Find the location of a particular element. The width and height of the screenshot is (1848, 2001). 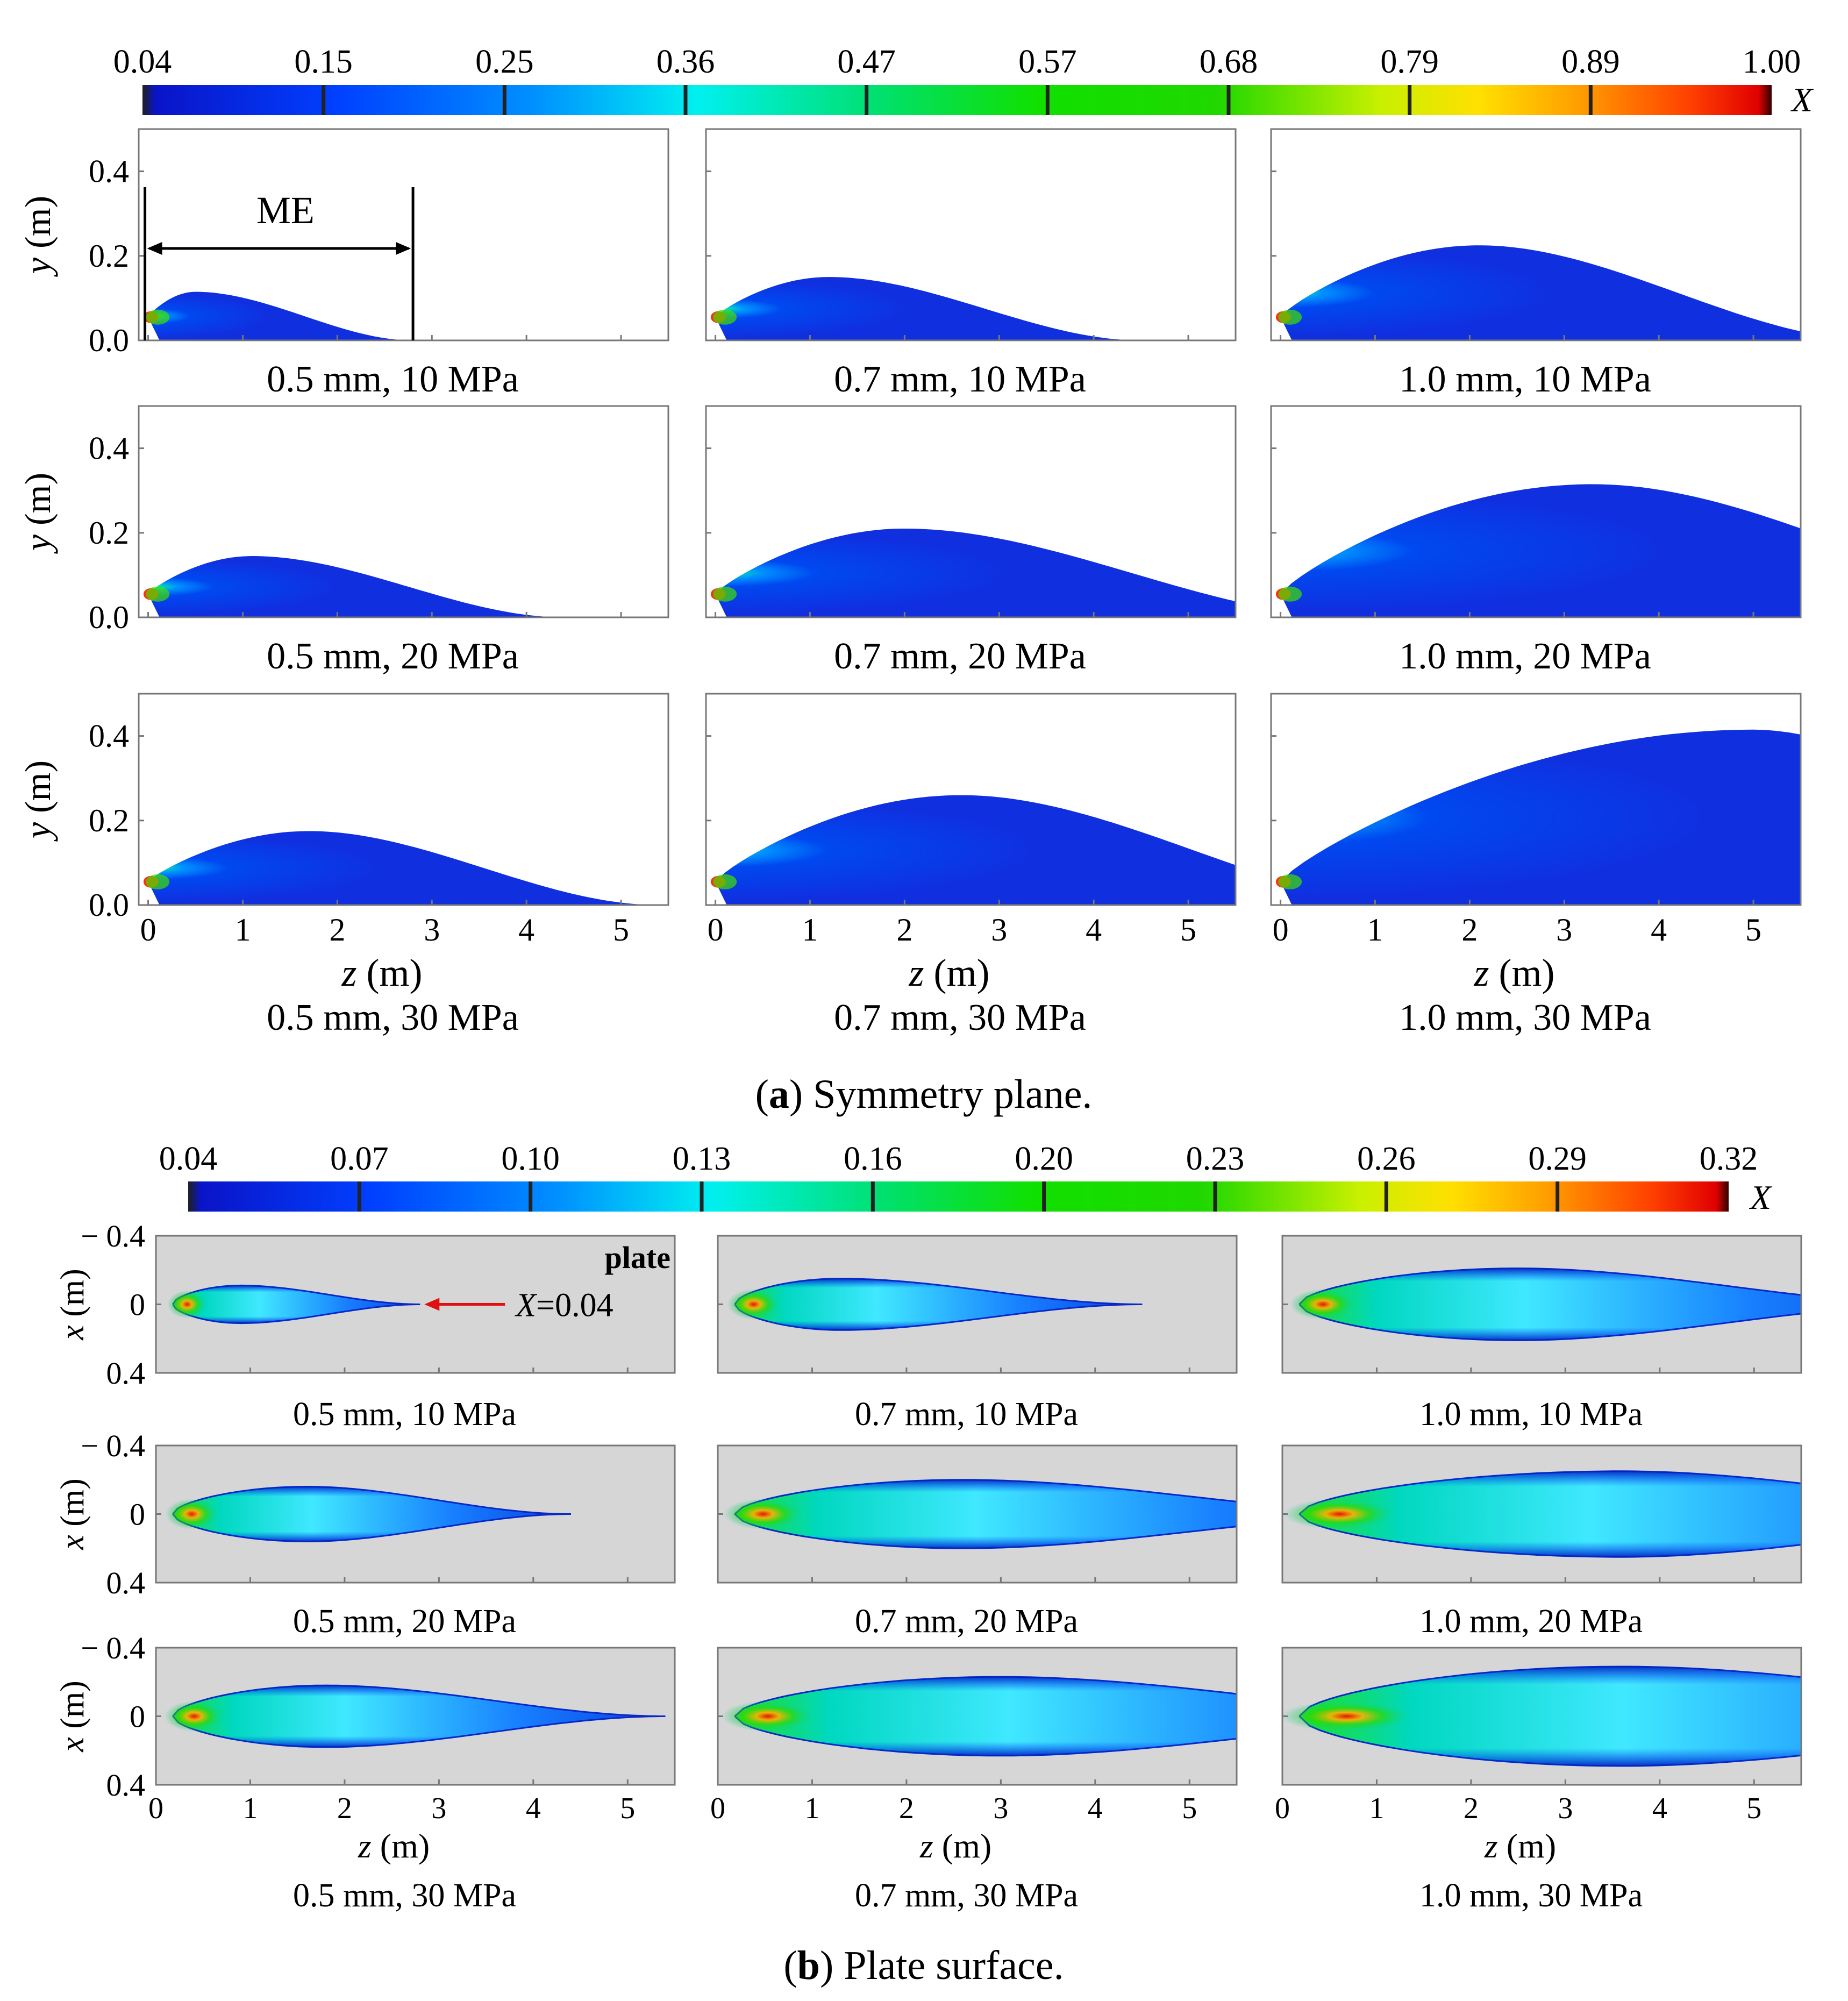

colorbar-a-tick-label: 0.79 is located at coordinates (1409, 62).